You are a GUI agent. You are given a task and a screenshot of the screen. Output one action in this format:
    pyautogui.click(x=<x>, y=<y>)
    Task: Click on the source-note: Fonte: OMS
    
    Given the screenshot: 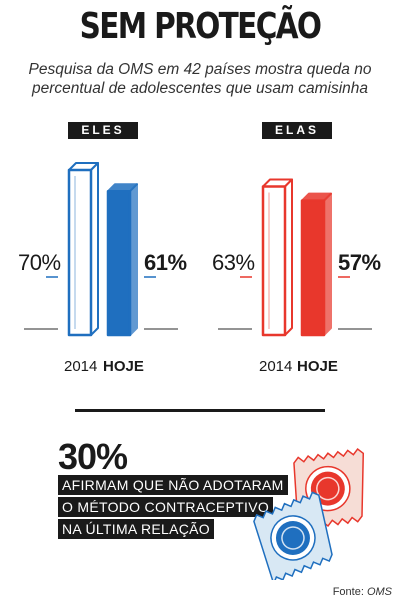 What is the action you would take?
    pyautogui.click(x=362, y=592)
    